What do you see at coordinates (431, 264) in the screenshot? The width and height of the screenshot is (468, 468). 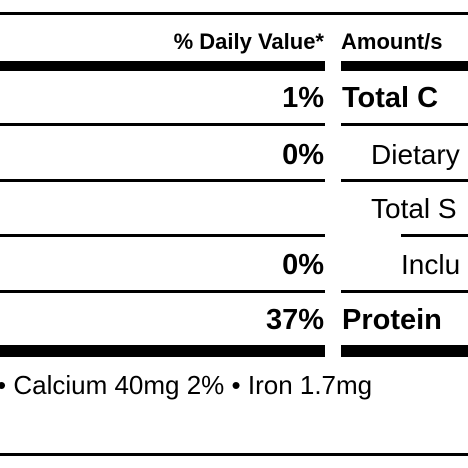 I see `nutrient-added-sugars: Inclu` at bounding box center [431, 264].